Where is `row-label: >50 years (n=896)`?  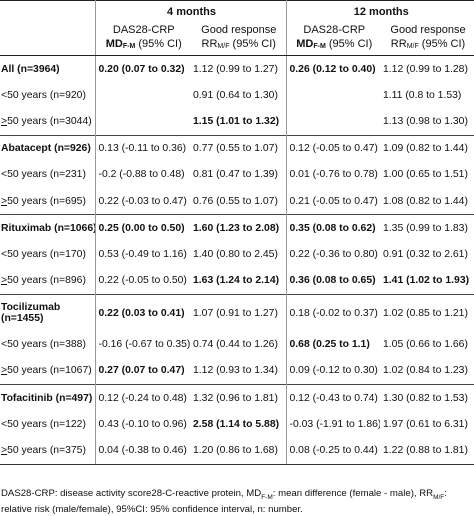 row-label: >50 years (n=896) is located at coordinates (48, 281).